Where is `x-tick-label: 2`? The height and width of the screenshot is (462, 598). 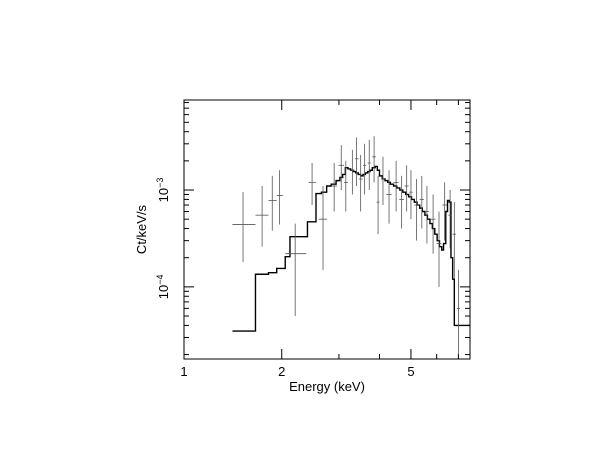
x-tick-label: 2 is located at coordinates (281, 371).